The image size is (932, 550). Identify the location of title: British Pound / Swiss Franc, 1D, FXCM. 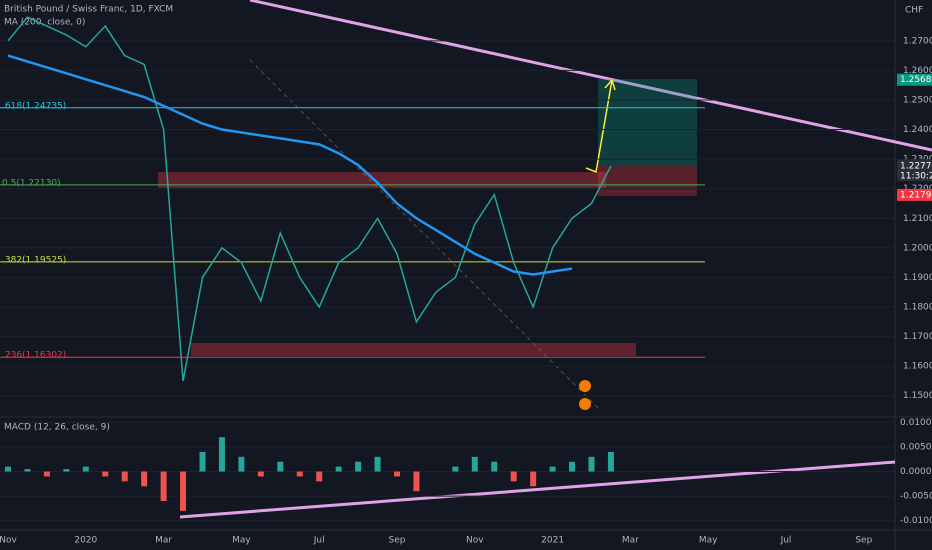
(88, 10).